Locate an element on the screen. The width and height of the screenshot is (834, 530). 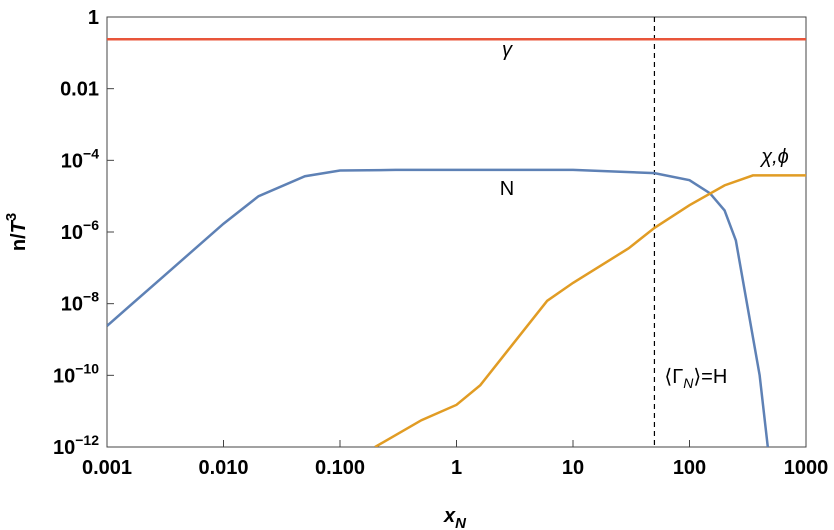
x-axis-label: xN is located at coordinates (455, 517).